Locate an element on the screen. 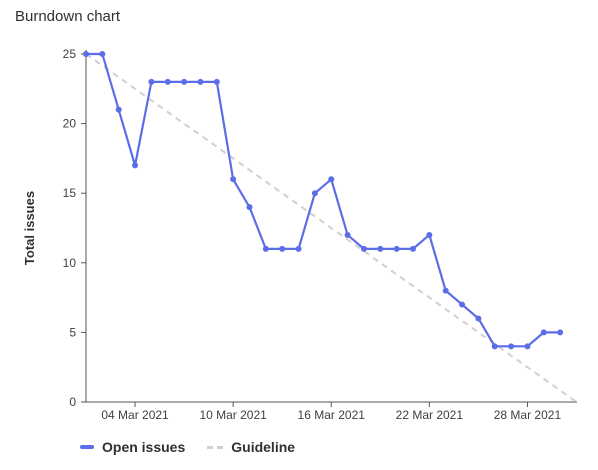 The height and width of the screenshot is (470, 598). y-tick-label: 0 is located at coordinates (72, 402).